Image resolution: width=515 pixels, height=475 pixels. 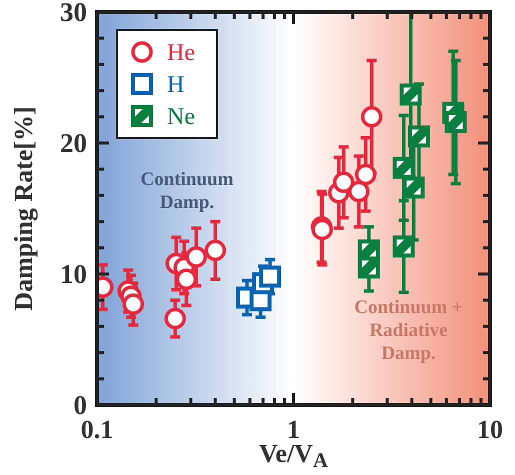 What do you see at coordinates (73, 13) in the screenshot?
I see `y-tick-label: 30` at bounding box center [73, 13].